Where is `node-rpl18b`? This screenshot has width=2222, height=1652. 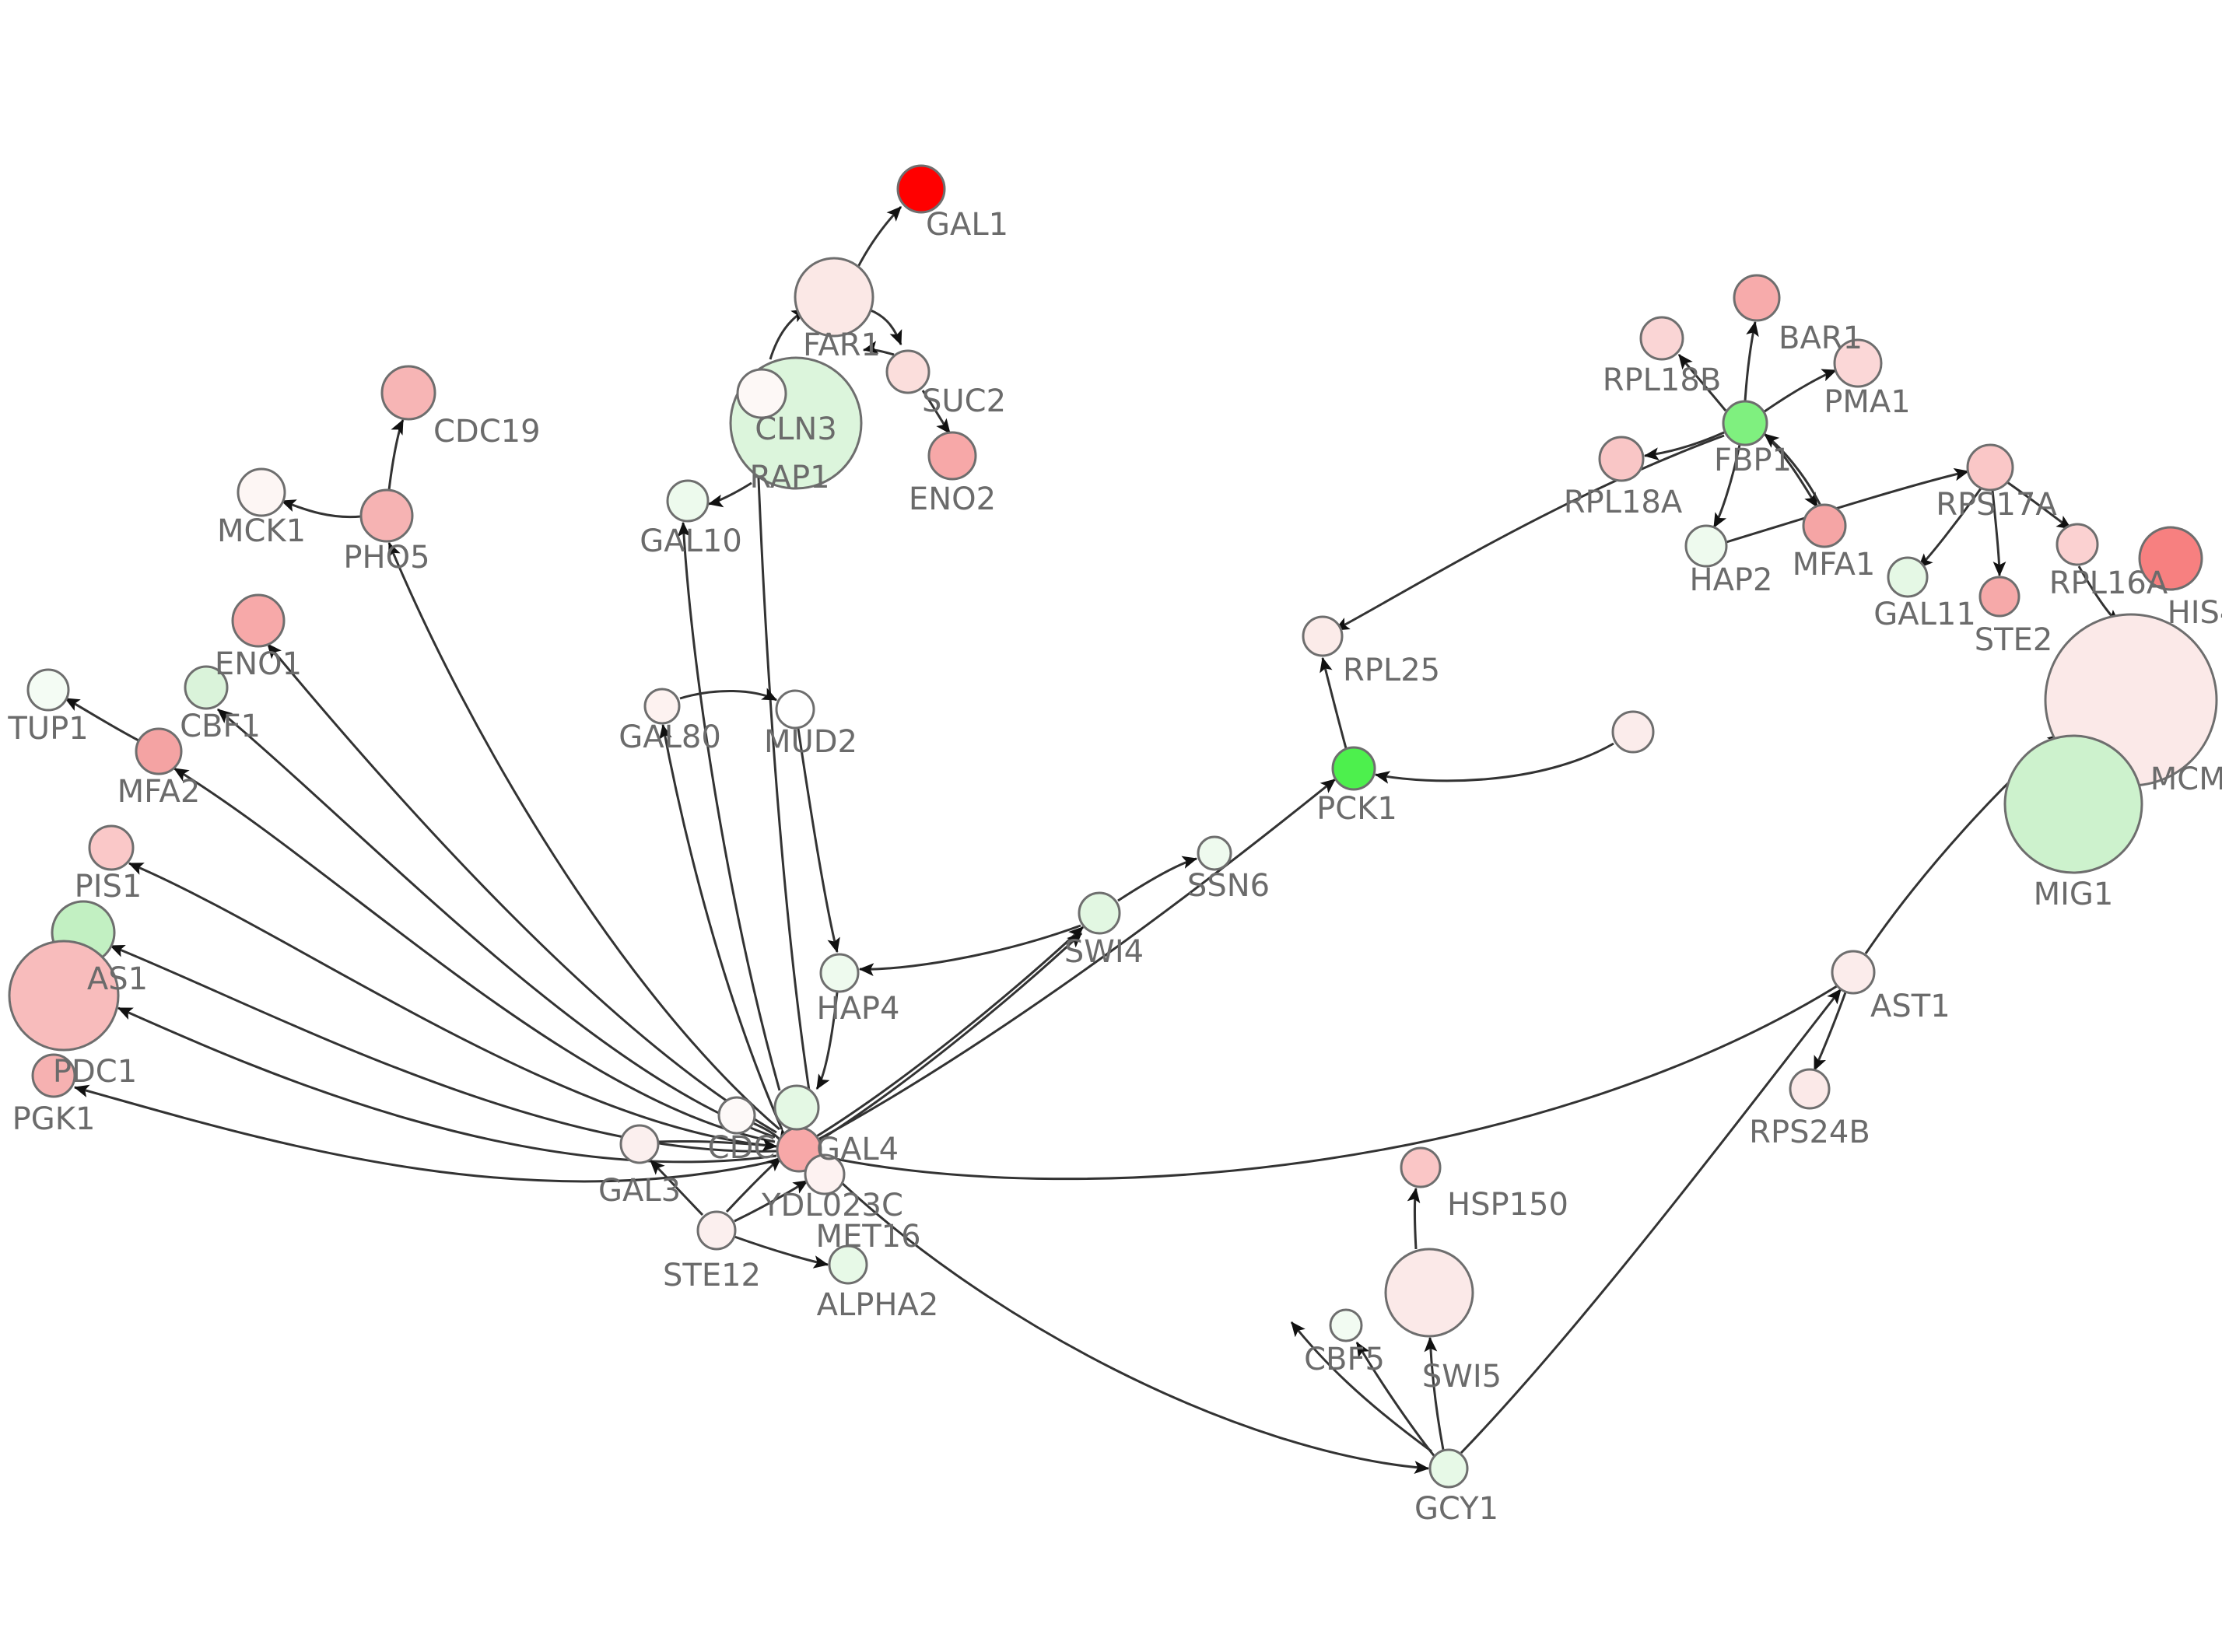 node-rpl18b is located at coordinates (1661, 338).